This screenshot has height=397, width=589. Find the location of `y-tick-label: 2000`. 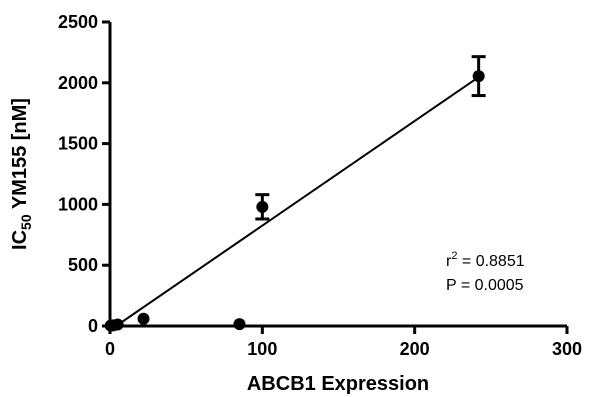

y-tick-label: 2000 is located at coordinates (78, 83).